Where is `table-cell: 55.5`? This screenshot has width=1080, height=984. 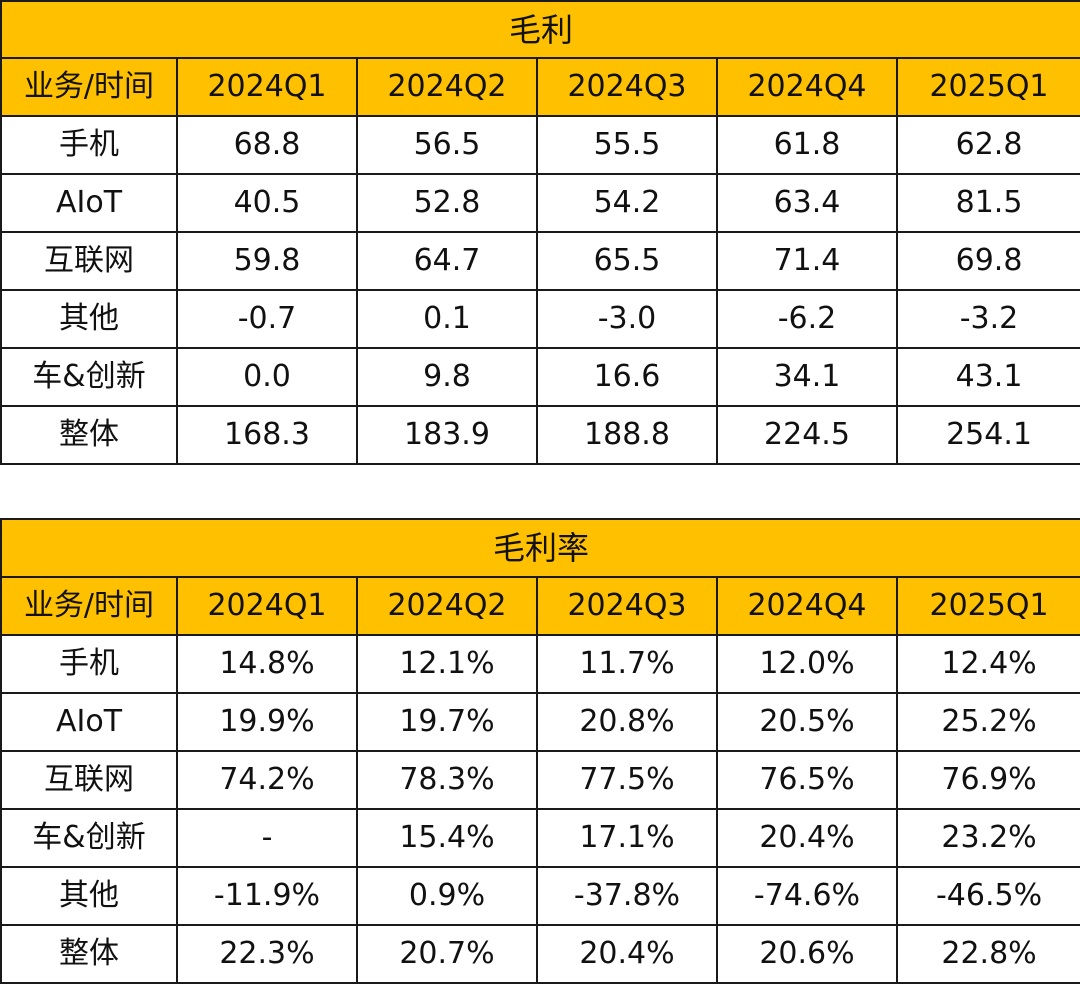
table-cell: 55.5 is located at coordinates (627, 145).